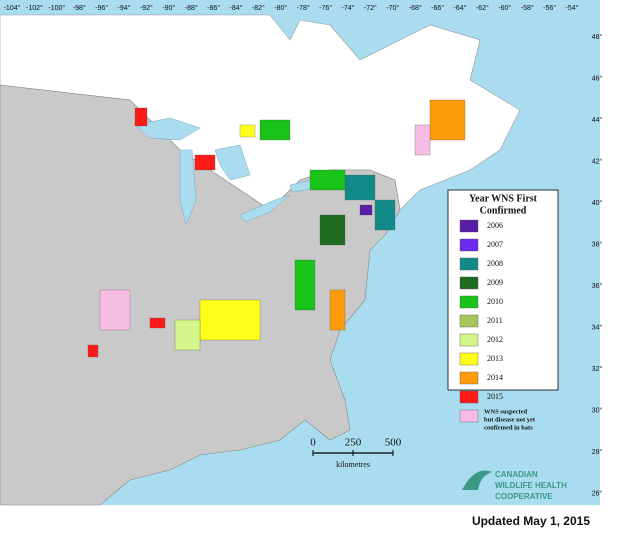 The height and width of the screenshot is (539, 620). I want to click on scale-bar: 0 250 500 kilometres, so click(356, 453).